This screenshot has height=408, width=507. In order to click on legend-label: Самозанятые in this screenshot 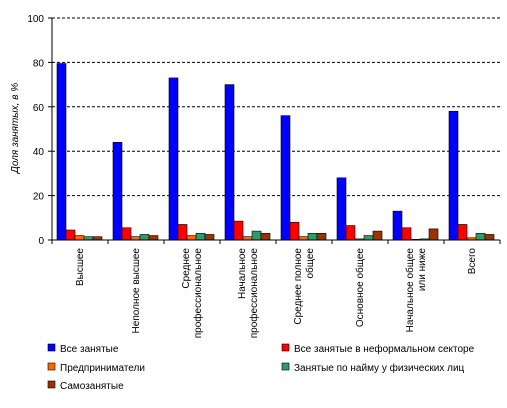, I will do `click(92, 386)`.